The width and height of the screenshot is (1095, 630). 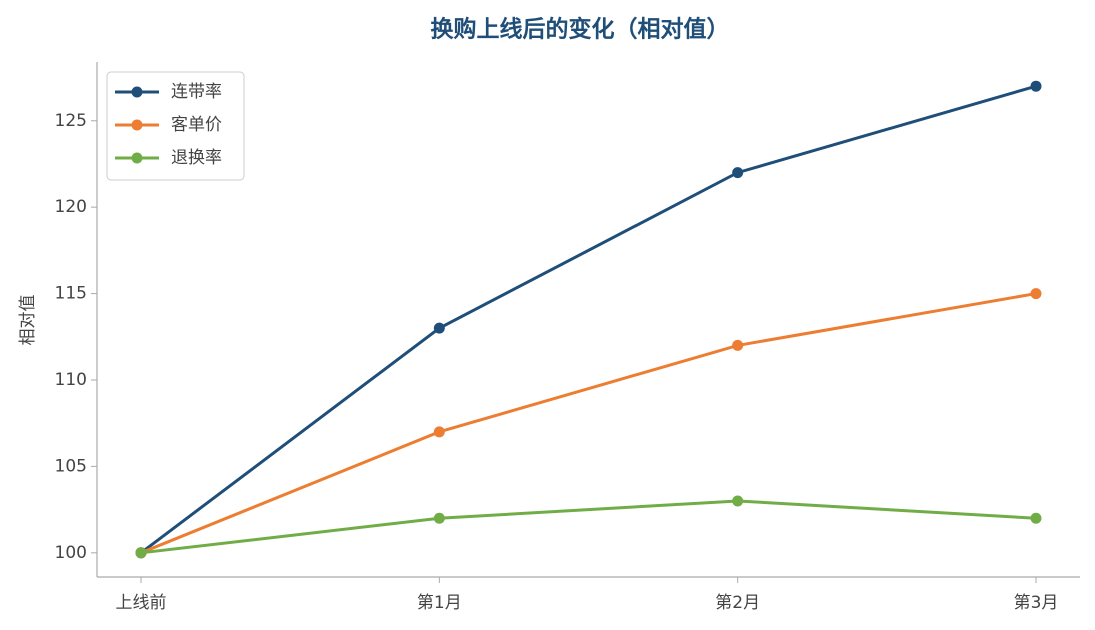 What do you see at coordinates (196, 92) in the screenshot?
I see `legend-label: 连带率` at bounding box center [196, 92].